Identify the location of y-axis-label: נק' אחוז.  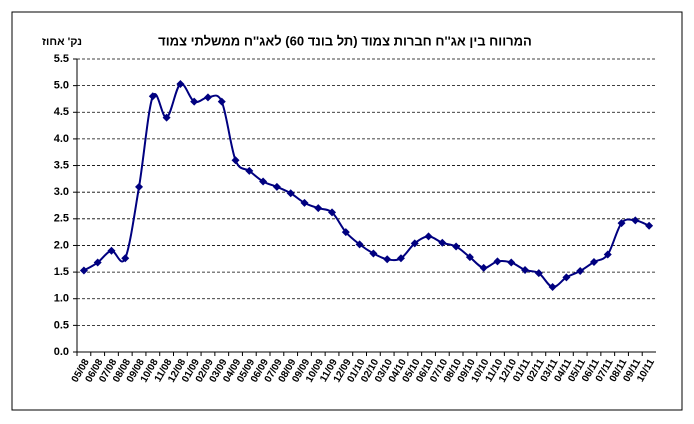
(62, 42).